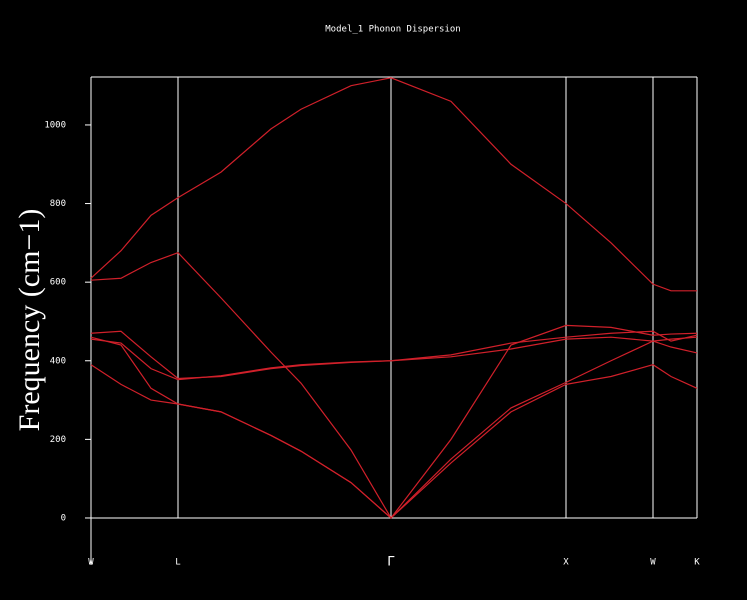 This screenshot has width=747, height=600. What do you see at coordinates (391, 562) in the screenshot?
I see `x-tick-label: Γ` at bounding box center [391, 562].